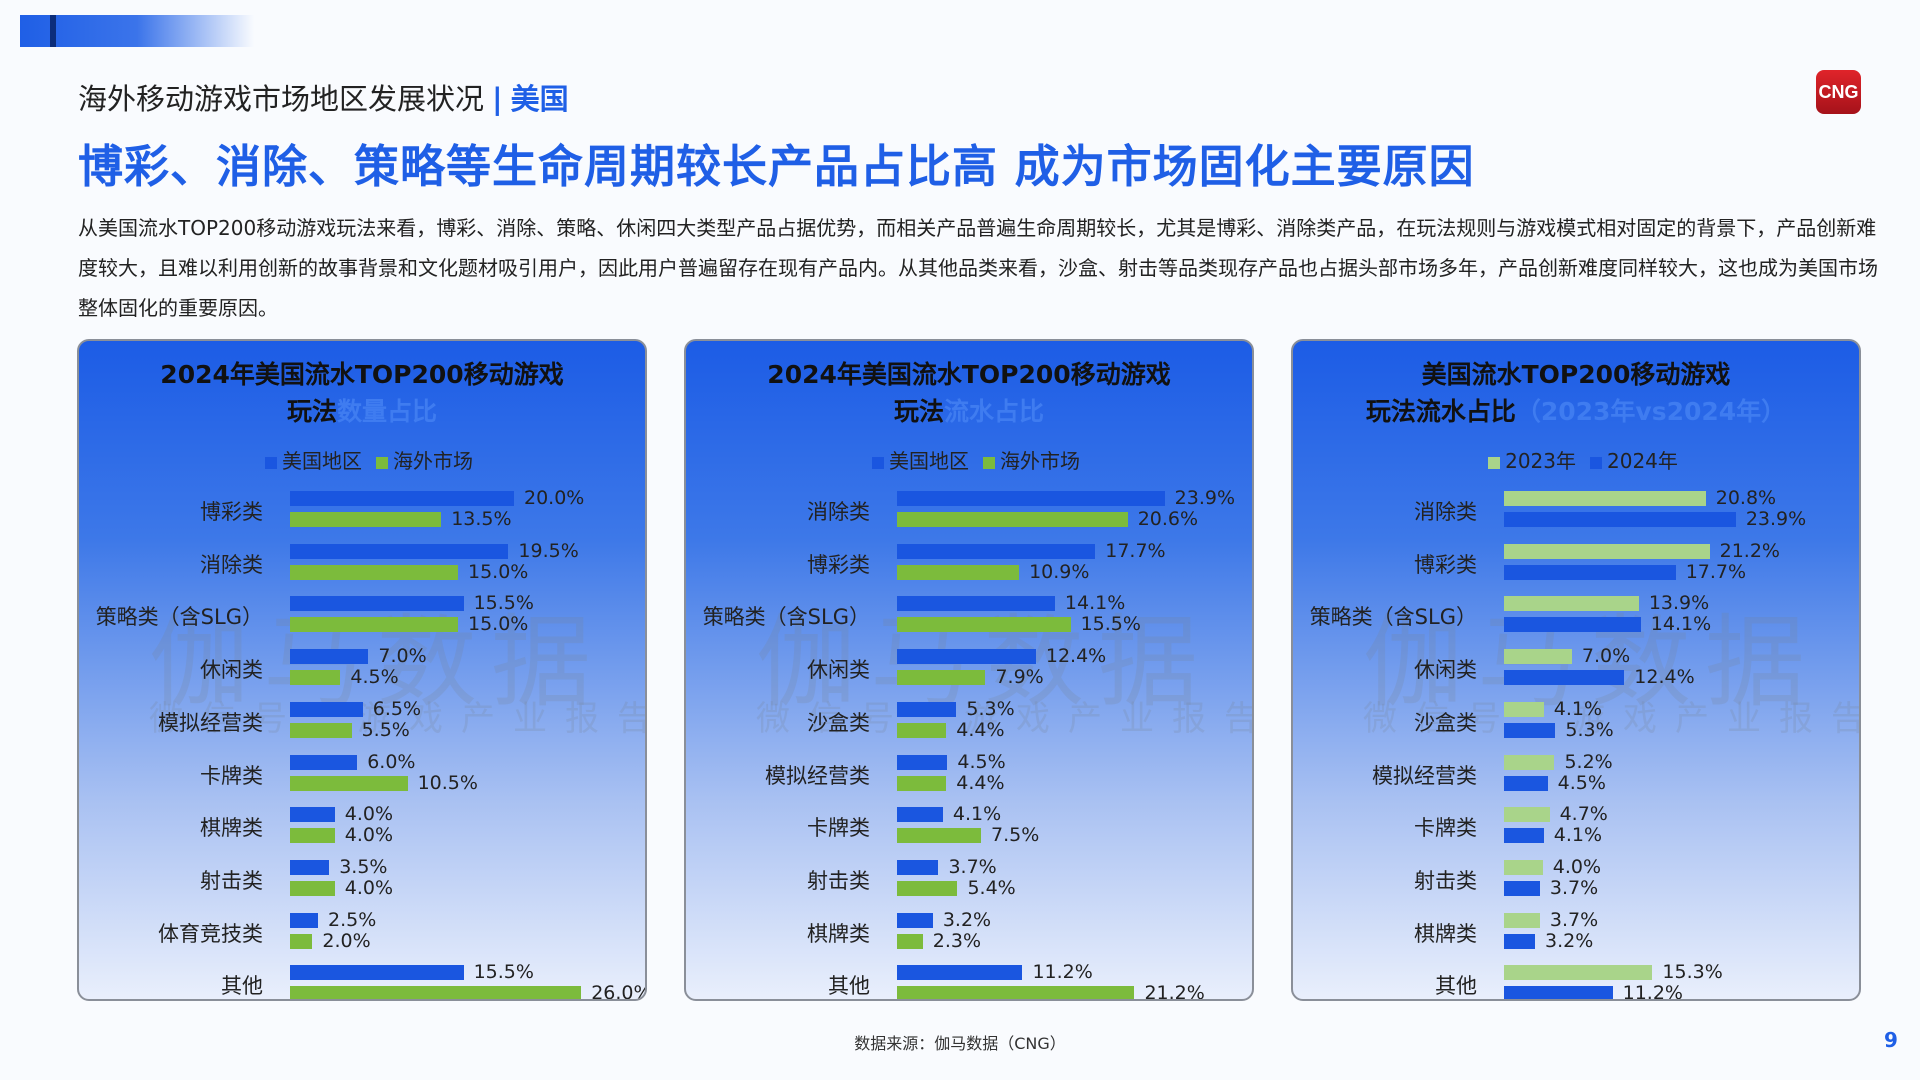 This screenshot has height=1080, width=1920. What do you see at coordinates (1062, 972) in the screenshot?
I see `value-label: 11.2%` at bounding box center [1062, 972].